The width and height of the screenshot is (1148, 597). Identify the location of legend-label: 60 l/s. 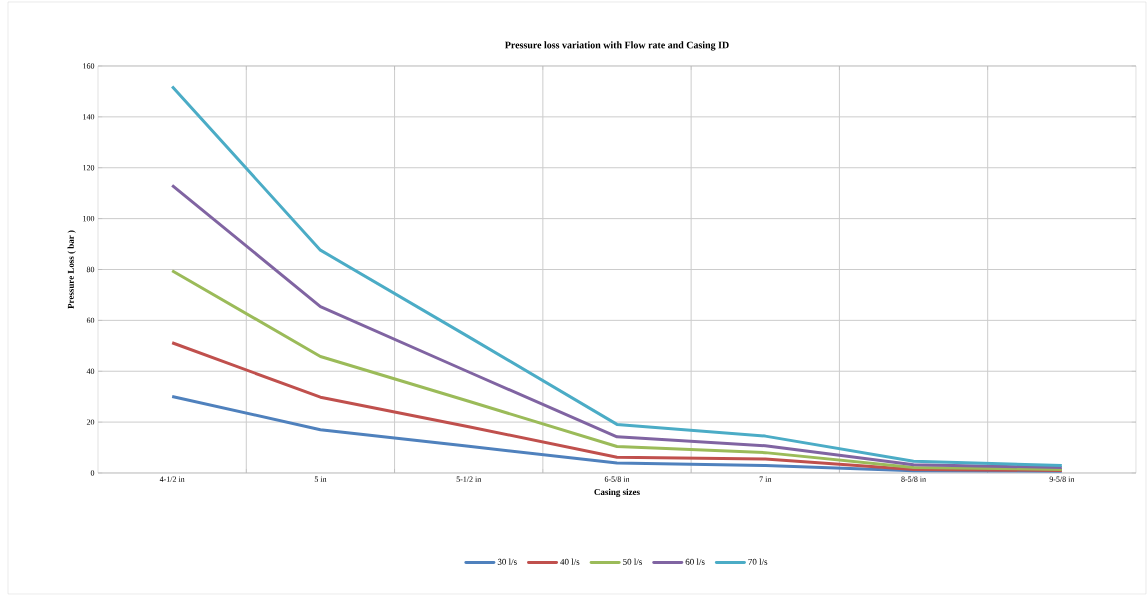
(695, 561).